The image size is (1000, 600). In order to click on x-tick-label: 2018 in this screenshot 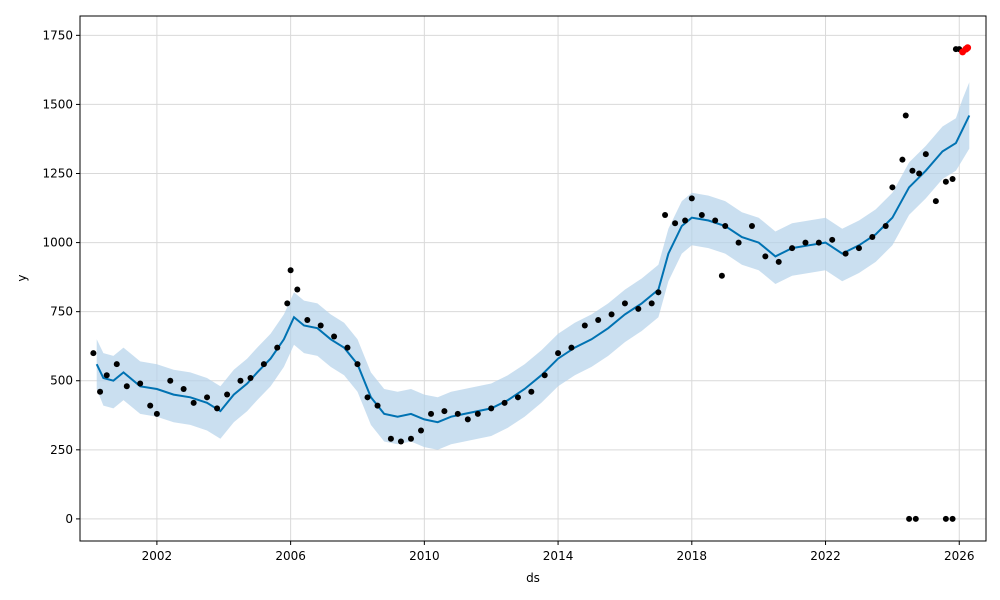, I will do `click(692, 556)`.